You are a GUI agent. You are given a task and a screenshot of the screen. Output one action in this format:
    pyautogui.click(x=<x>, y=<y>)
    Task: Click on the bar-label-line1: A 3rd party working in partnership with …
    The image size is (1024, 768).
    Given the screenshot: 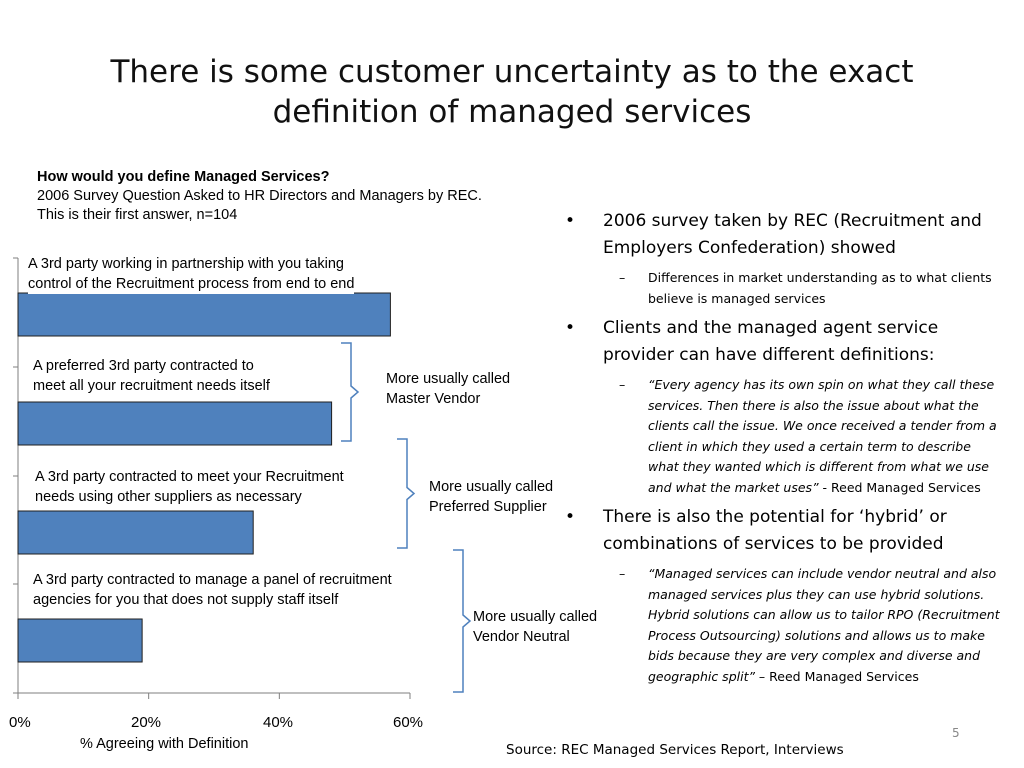 What is the action you would take?
    pyautogui.click(x=186, y=264)
    